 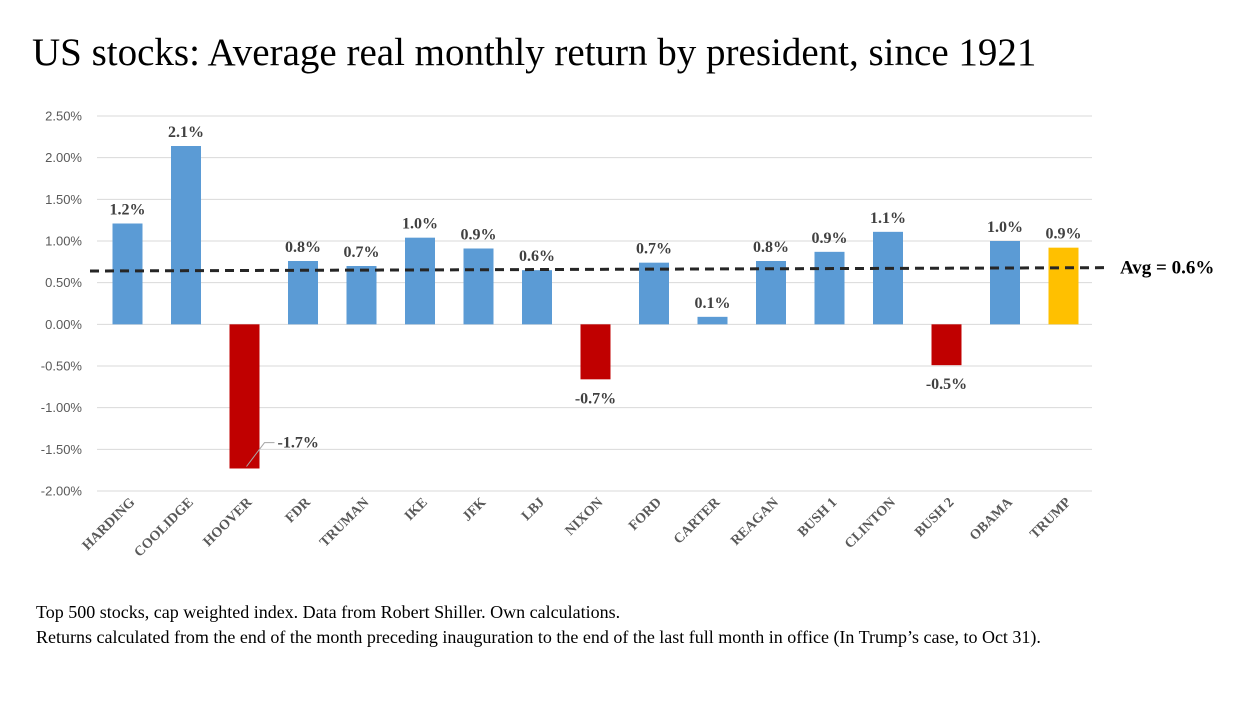 I want to click on y-tick-label: -0.50%, so click(x=62, y=366).